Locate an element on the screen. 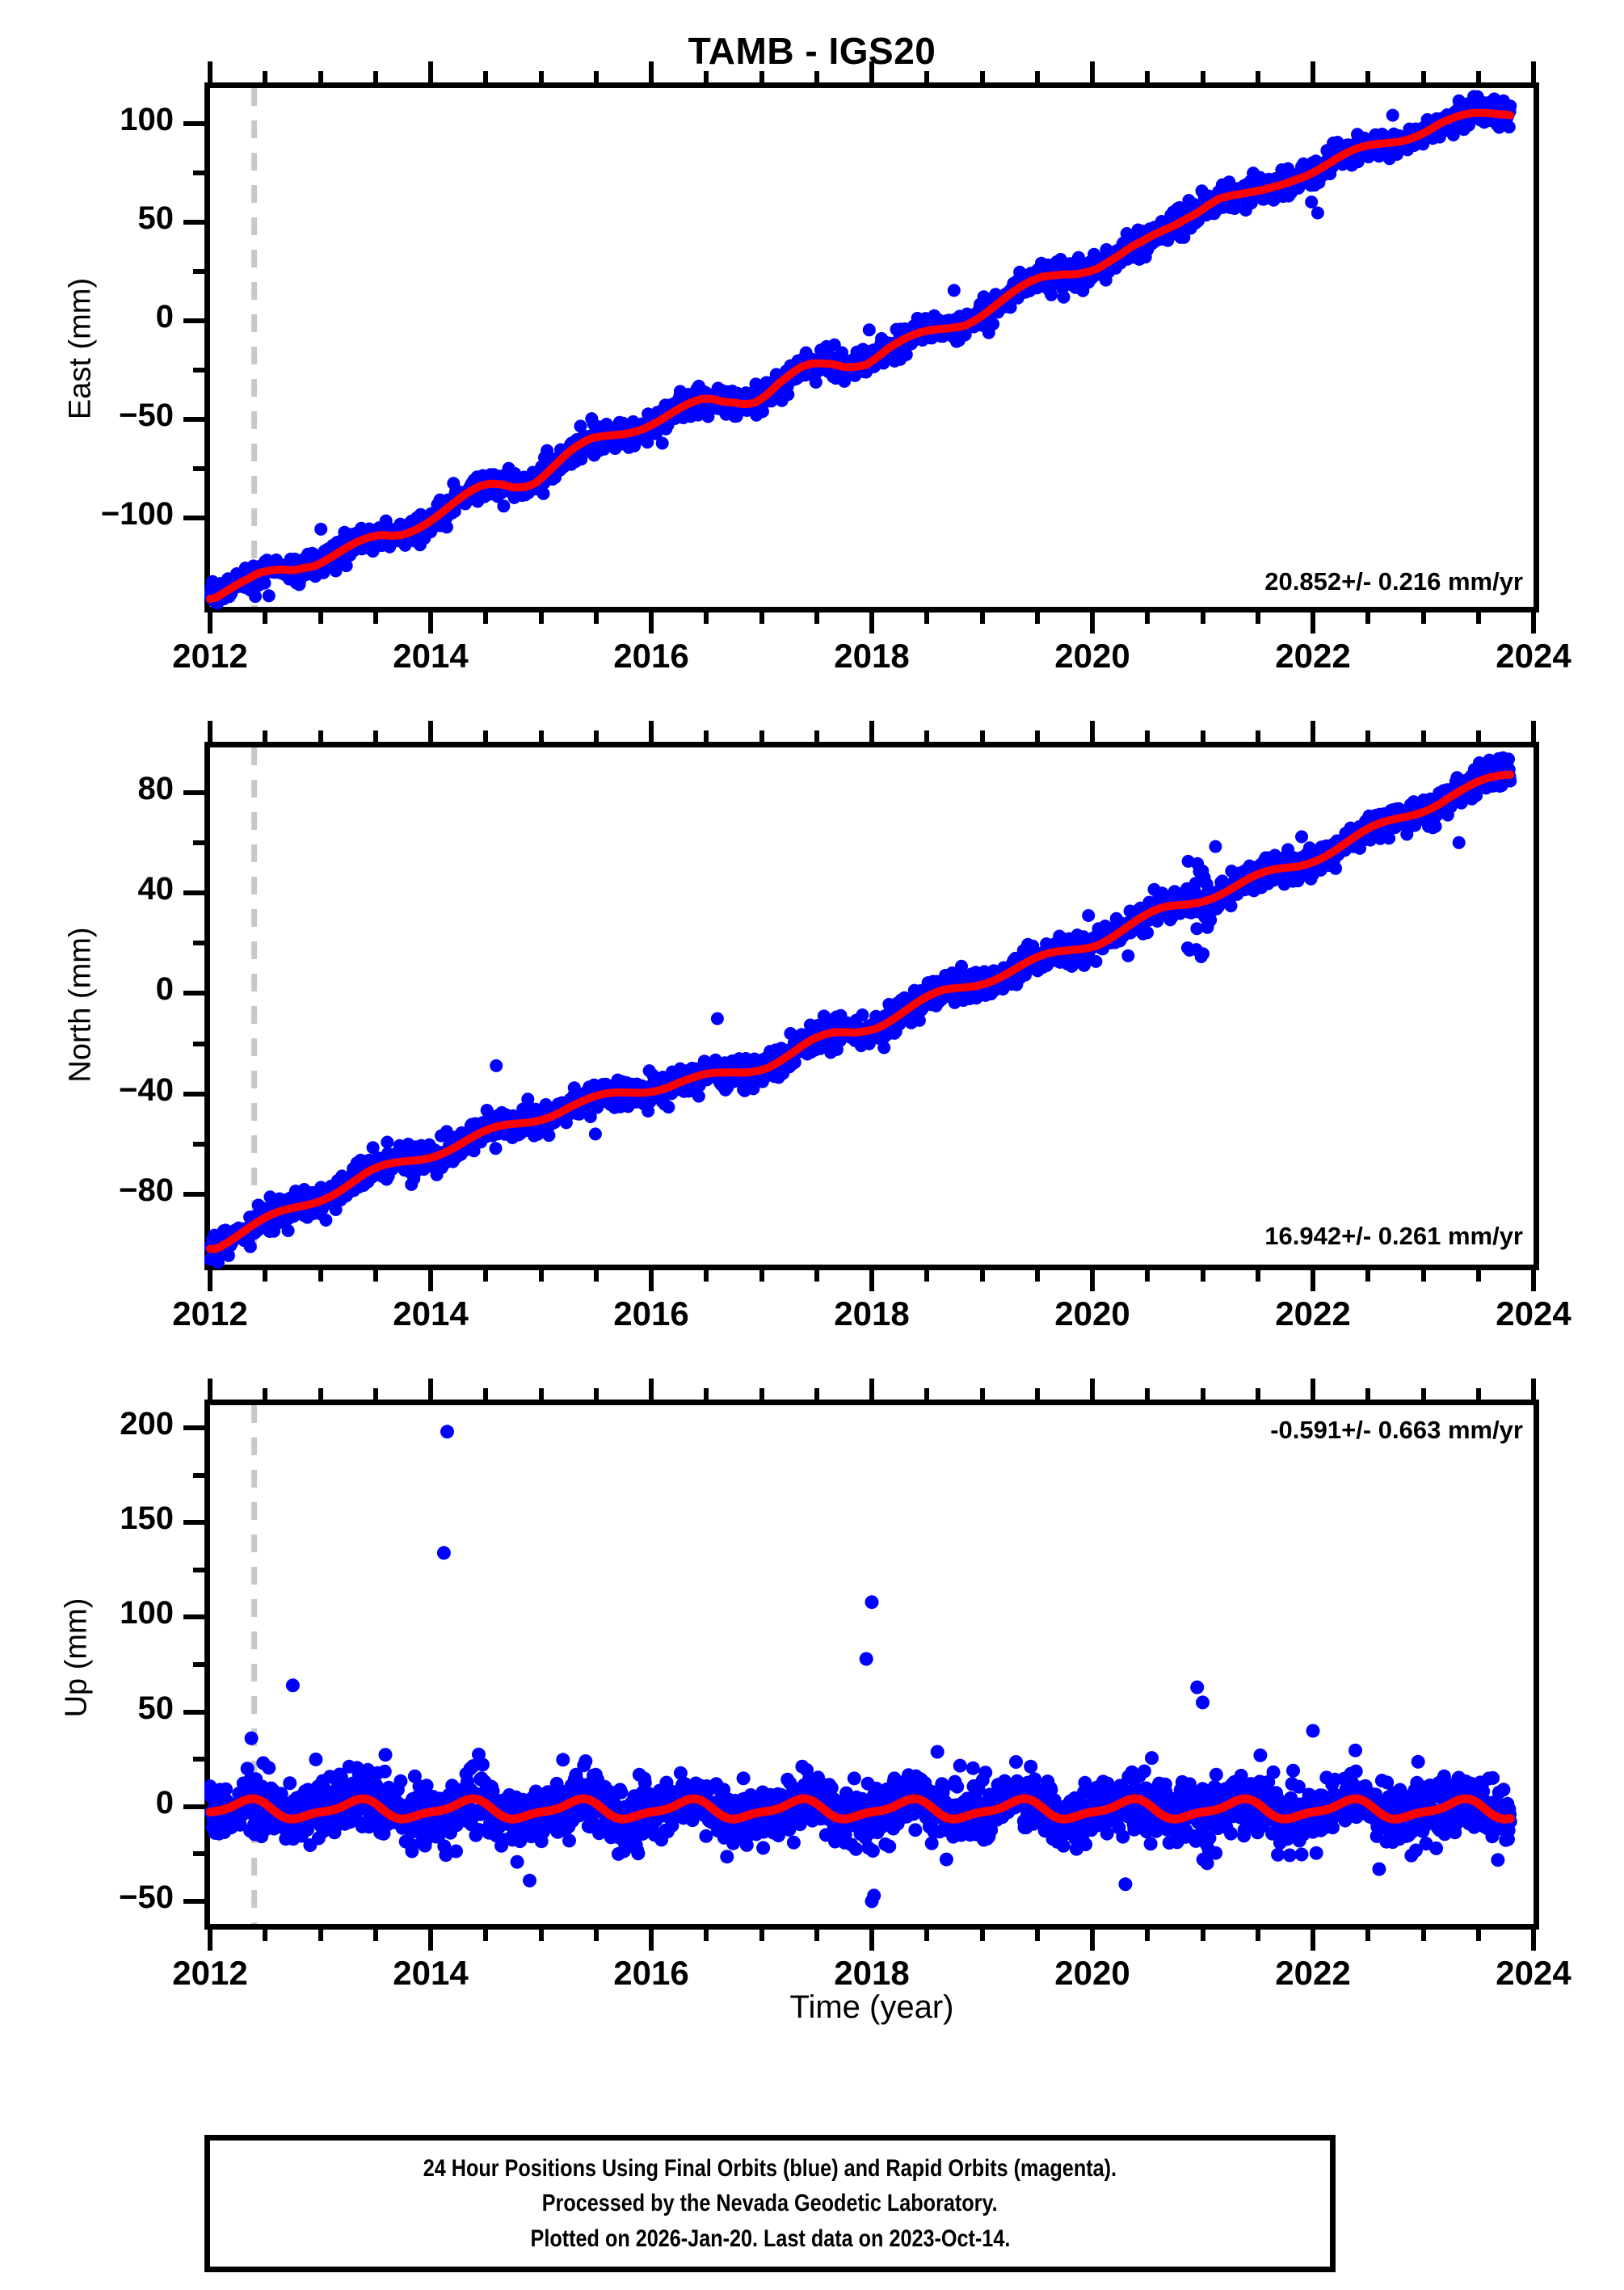 Image resolution: width=1624 pixels, height=2290 pixels. ytick-minor-up is located at coordinates (198, 1475).